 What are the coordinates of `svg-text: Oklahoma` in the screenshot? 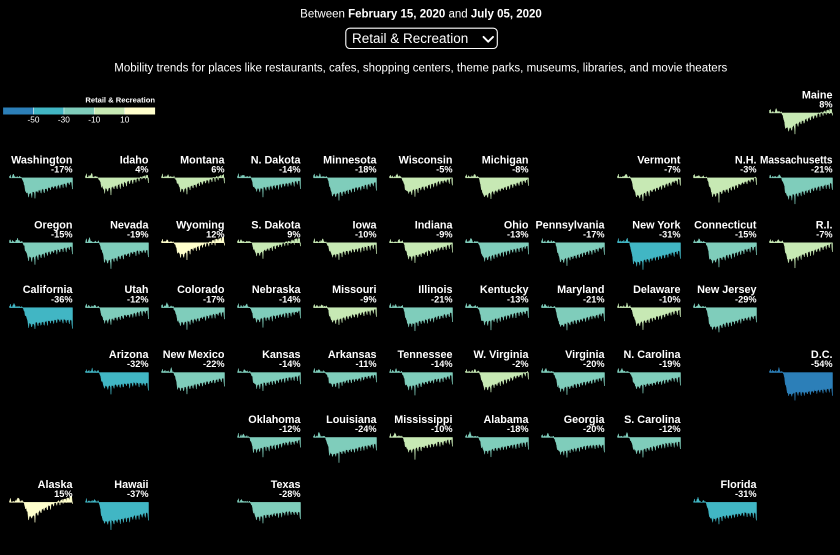 It's located at (274, 420).